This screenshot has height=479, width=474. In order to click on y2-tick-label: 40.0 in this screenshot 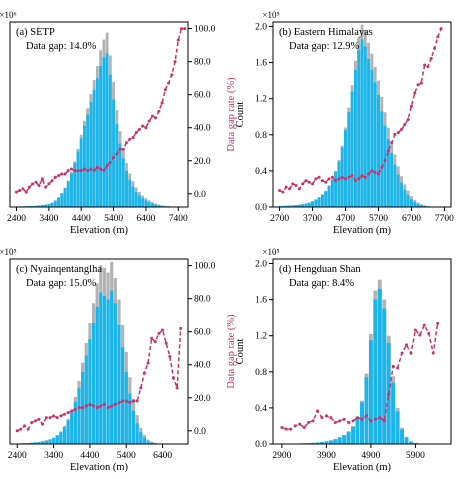, I will do `click(202, 129)`.